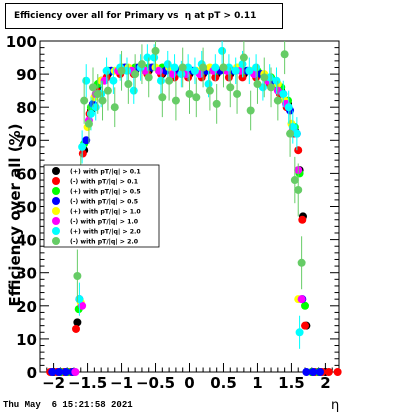 The width and height of the screenshot is (400, 414). What do you see at coordinates (105, 193) in the screenshot?
I see `legend-label: (+) with pT/|q| > 0.5` at bounding box center [105, 193].